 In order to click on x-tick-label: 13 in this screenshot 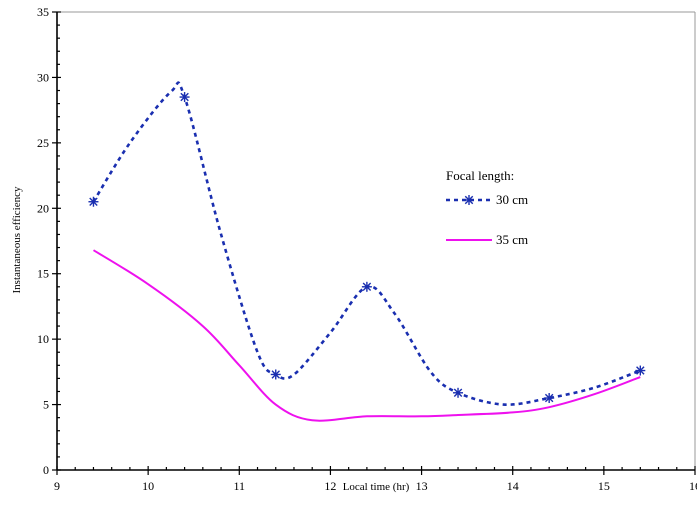, I will do `click(422, 486)`.